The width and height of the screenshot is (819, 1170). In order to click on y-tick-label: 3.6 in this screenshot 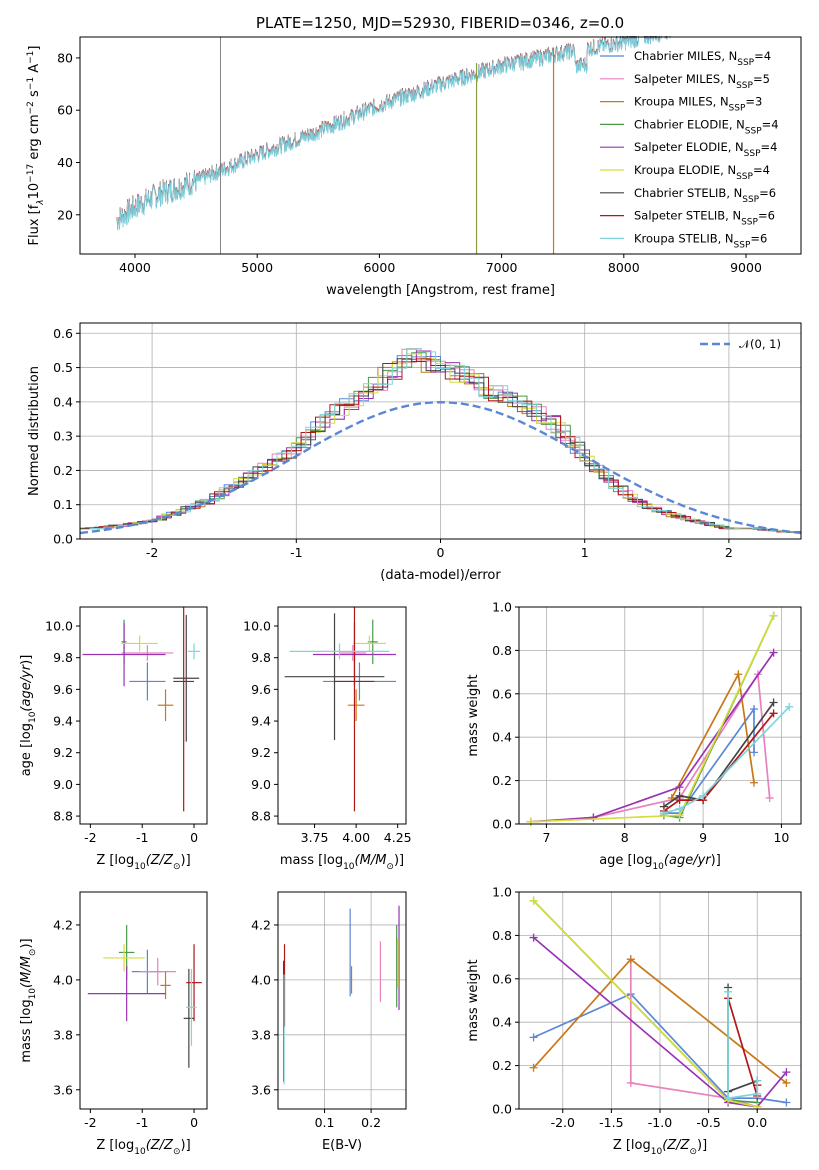, I will do `click(261, 1089)`.